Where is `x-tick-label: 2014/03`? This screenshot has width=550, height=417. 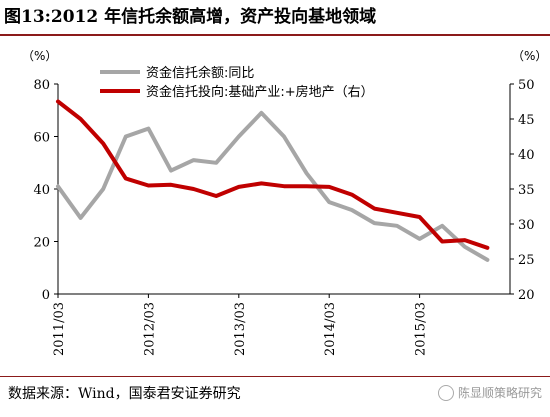
x-tick-label: 2014/03 is located at coordinates (330, 329).